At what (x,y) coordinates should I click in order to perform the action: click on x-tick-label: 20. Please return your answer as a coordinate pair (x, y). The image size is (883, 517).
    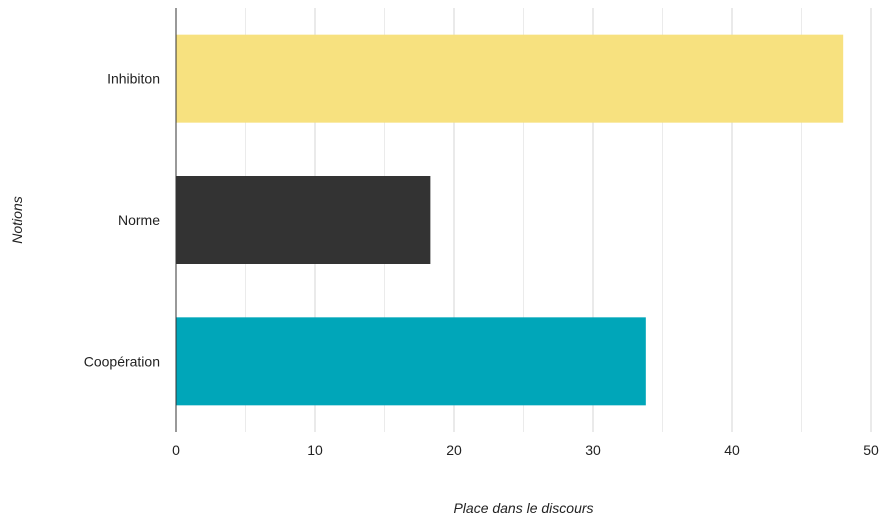
    Looking at the image, I should click on (454, 450).